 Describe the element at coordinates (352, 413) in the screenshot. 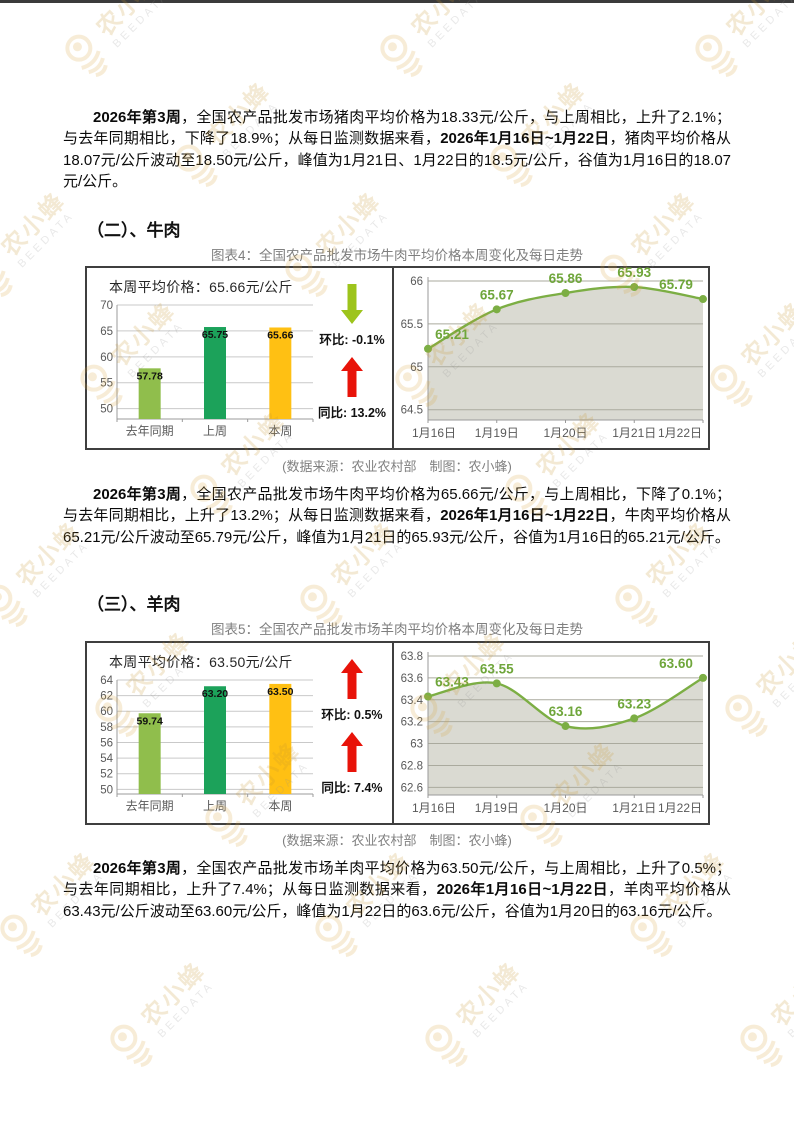

I see `indicator-label: 同比: 13.2%` at that location.